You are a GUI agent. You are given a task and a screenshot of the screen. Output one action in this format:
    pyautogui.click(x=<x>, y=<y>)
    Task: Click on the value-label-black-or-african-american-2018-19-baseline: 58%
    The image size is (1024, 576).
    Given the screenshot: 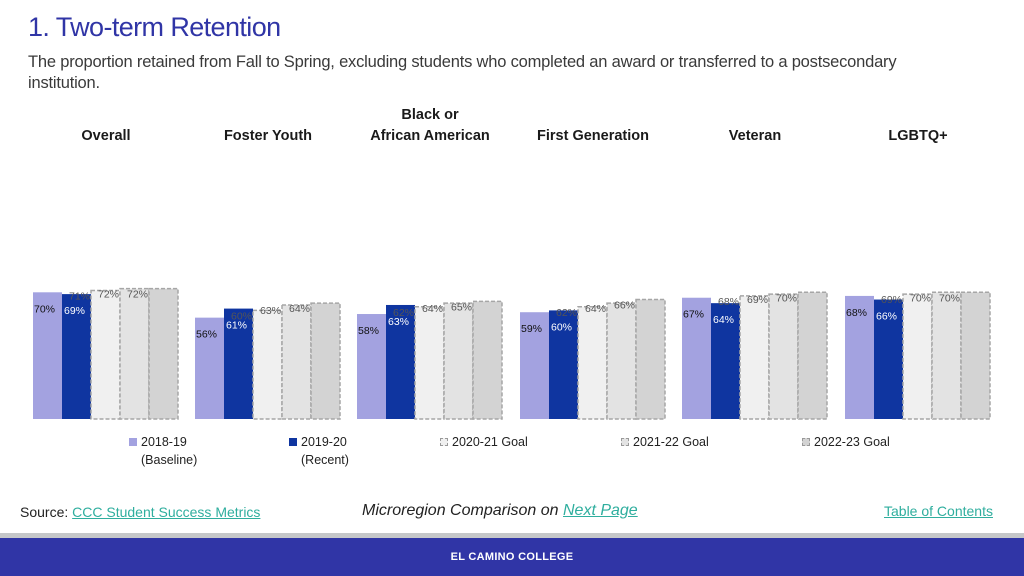 What is the action you would take?
    pyautogui.click(x=368, y=331)
    